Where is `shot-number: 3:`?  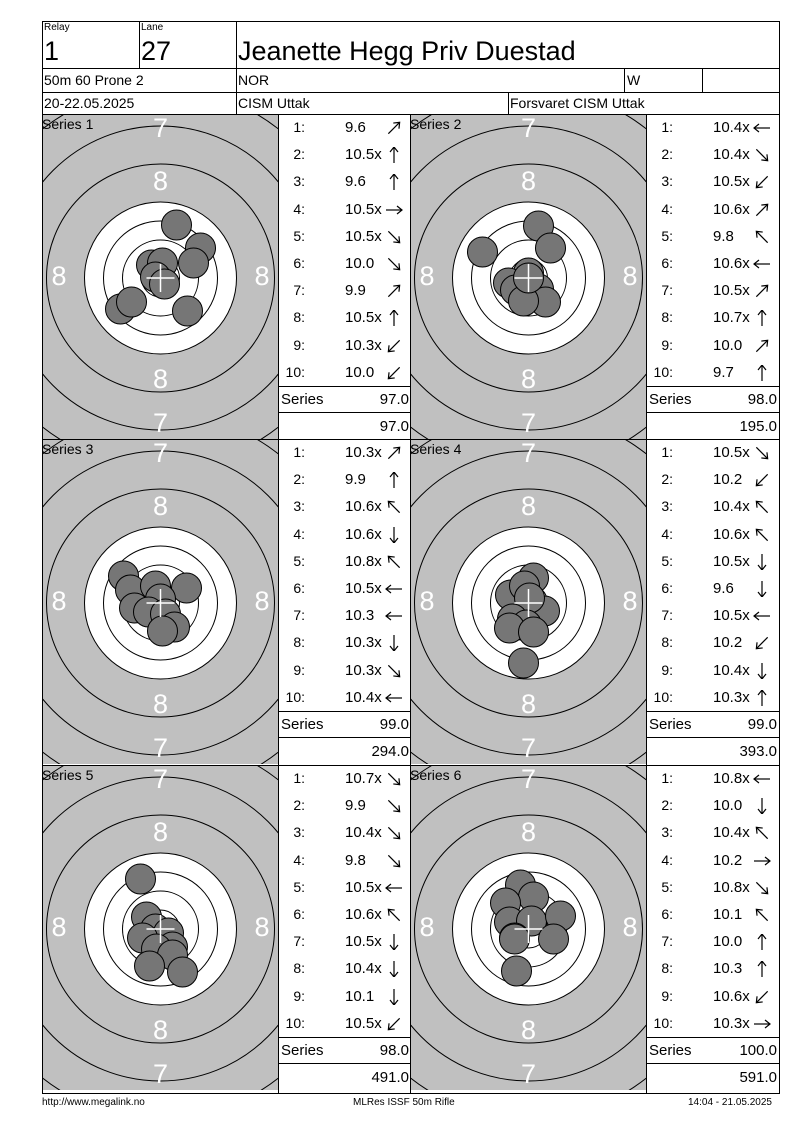 shot-number: 3: is located at coordinates (299, 181).